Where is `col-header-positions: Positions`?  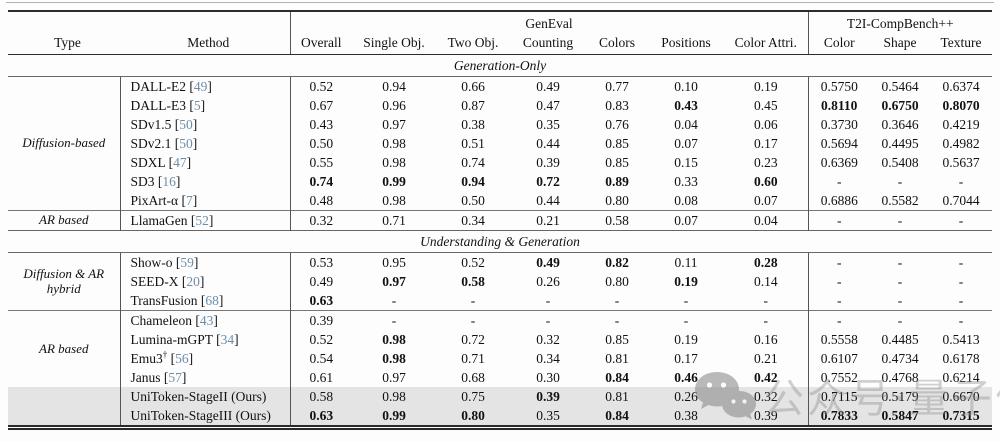 col-header-positions: Positions is located at coordinates (686, 43).